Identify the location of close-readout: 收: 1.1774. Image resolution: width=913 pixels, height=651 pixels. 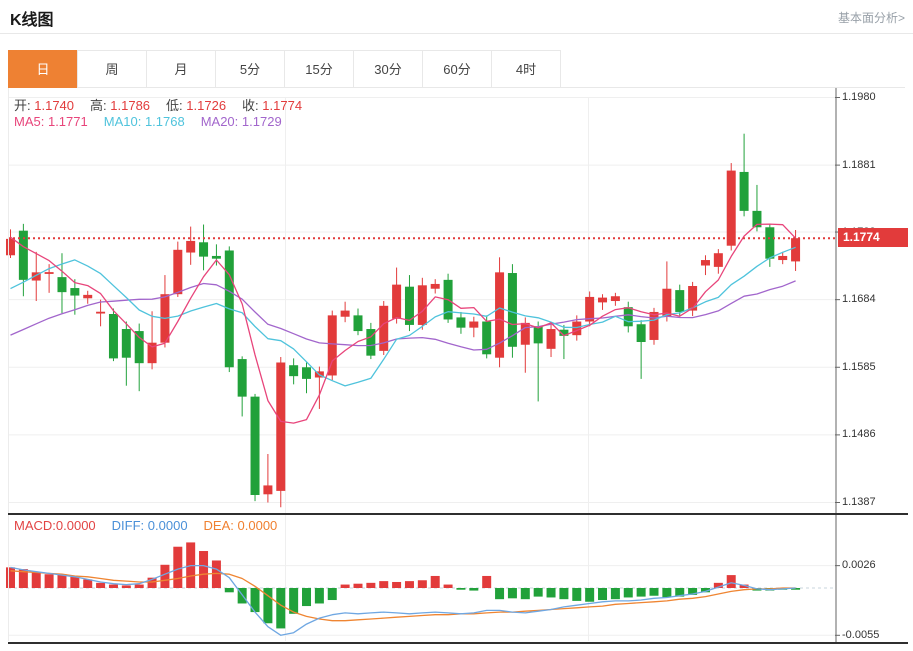
(272, 105).